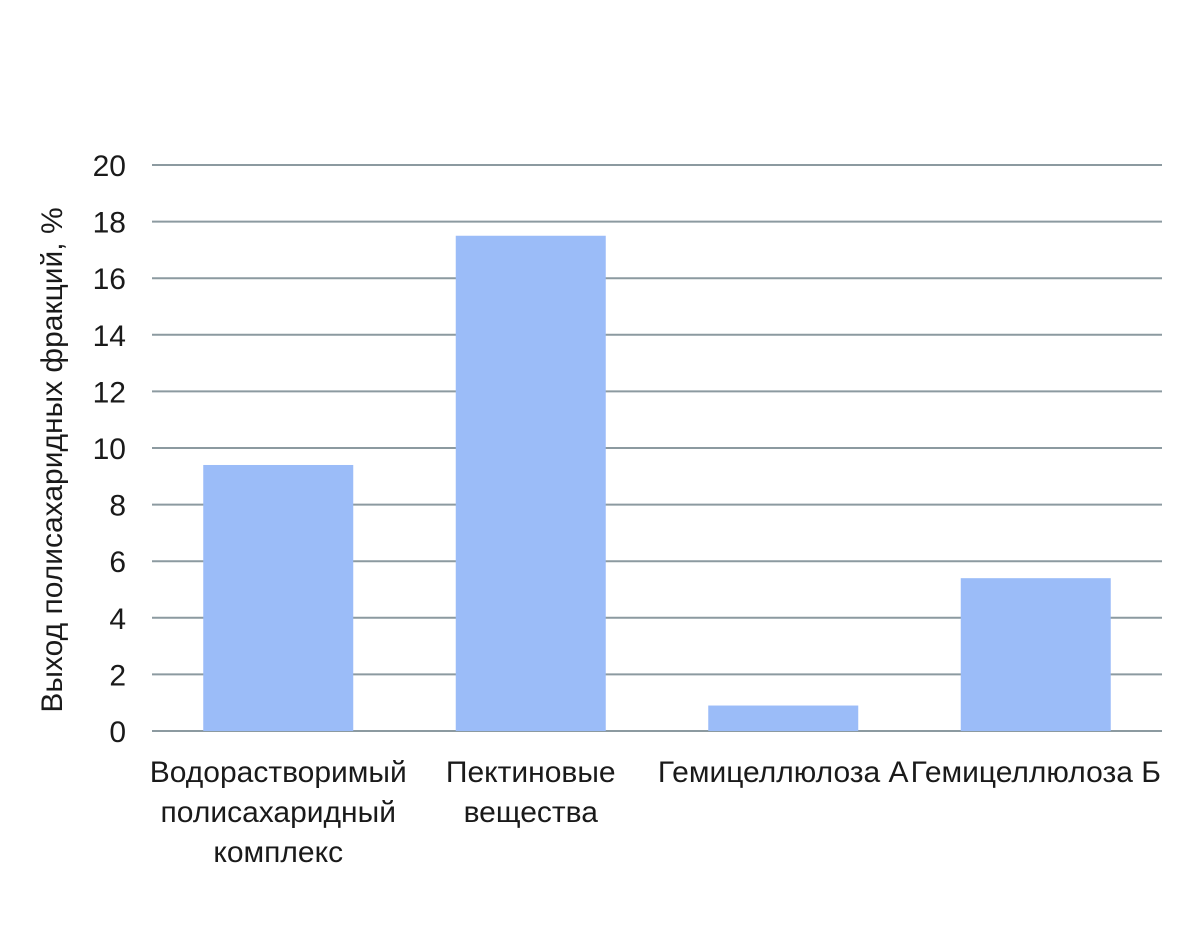 This screenshot has height=929, width=1204. I want to click on x-category-label: Гемицеллюлоза Б, so click(1036, 772).